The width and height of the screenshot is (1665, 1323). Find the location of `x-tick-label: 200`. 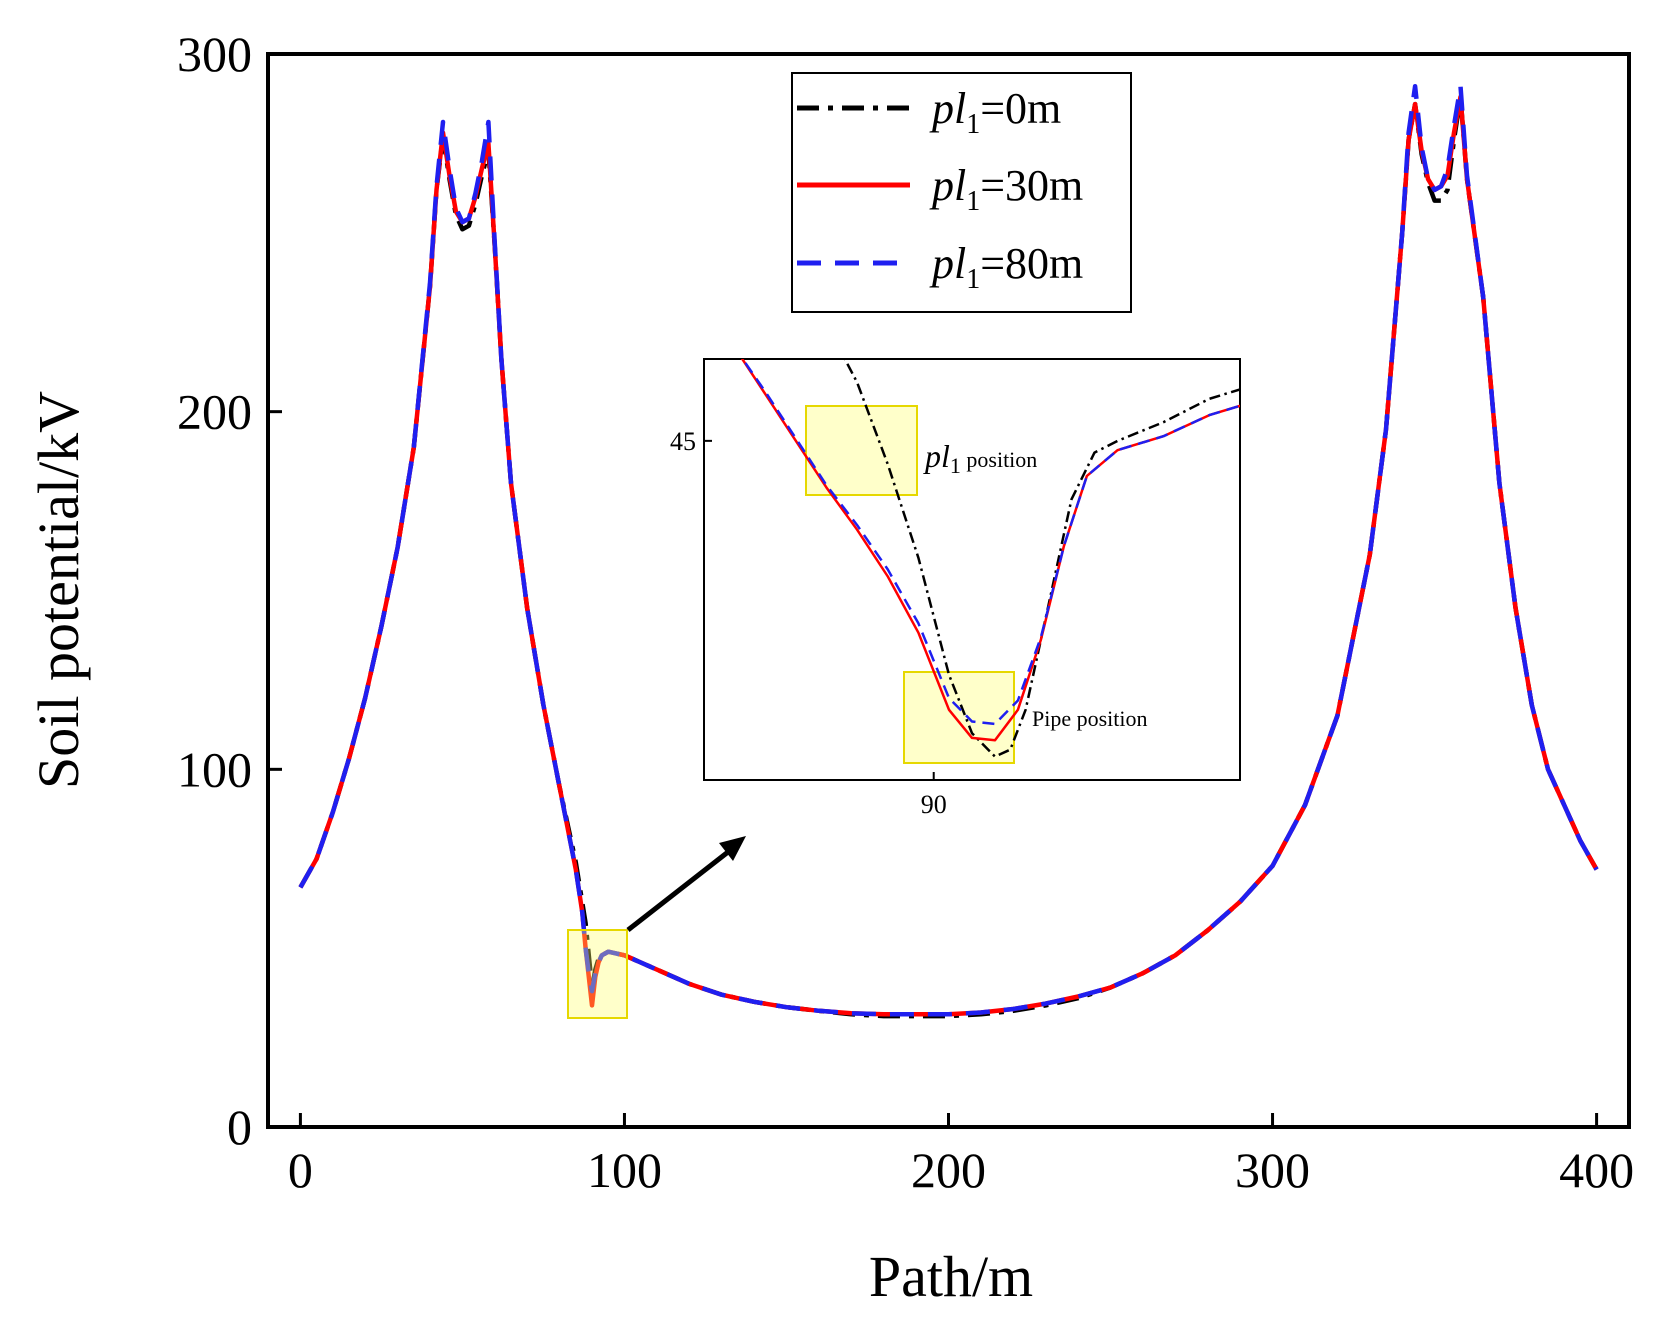

x-tick-label: 200 is located at coordinates (948, 1170).